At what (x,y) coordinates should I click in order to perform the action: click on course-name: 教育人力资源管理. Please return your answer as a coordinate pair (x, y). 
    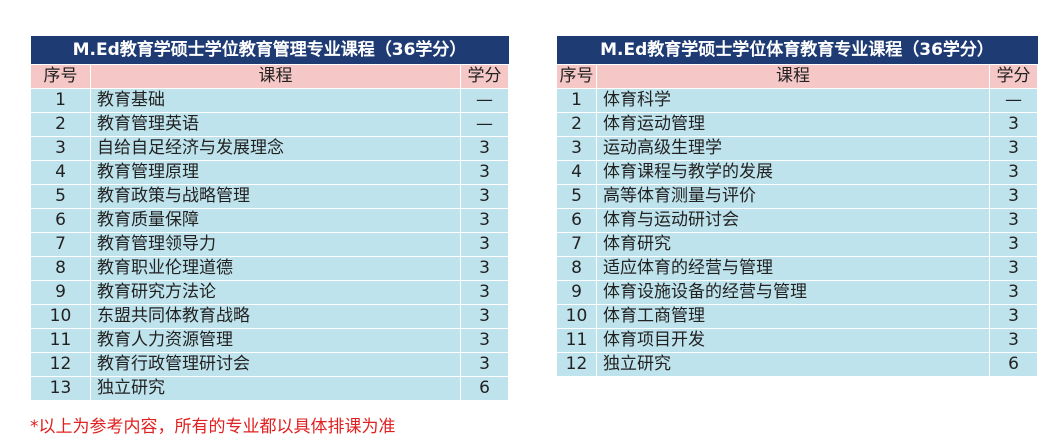
    Looking at the image, I should click on (275, 340).